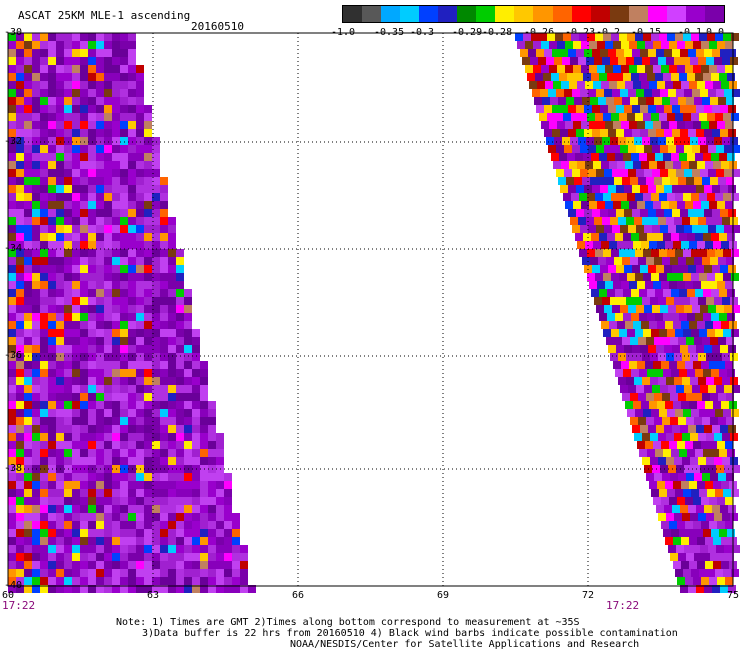 This screenshot has height=650, width=740. I want to click on colorbar-swatch, so click(486, 14).